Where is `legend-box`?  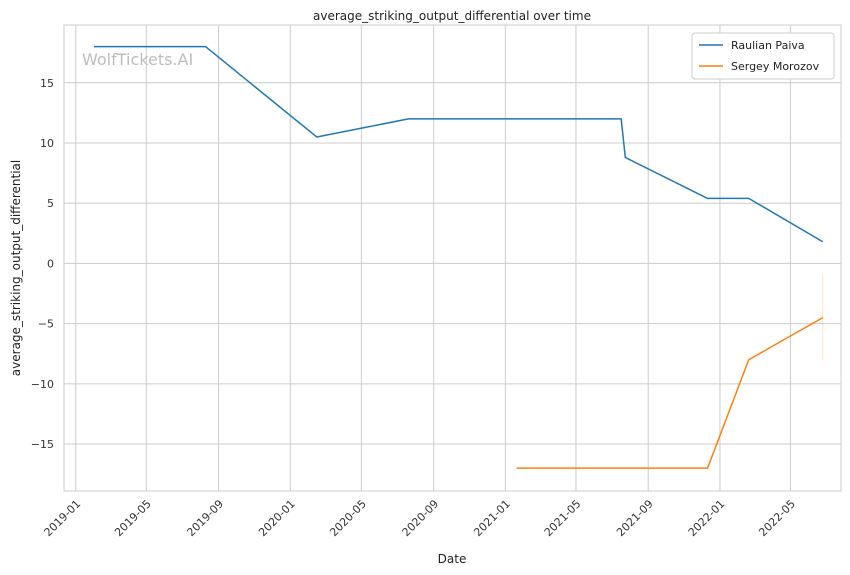
legend-box is located at coordinates (763, 56).